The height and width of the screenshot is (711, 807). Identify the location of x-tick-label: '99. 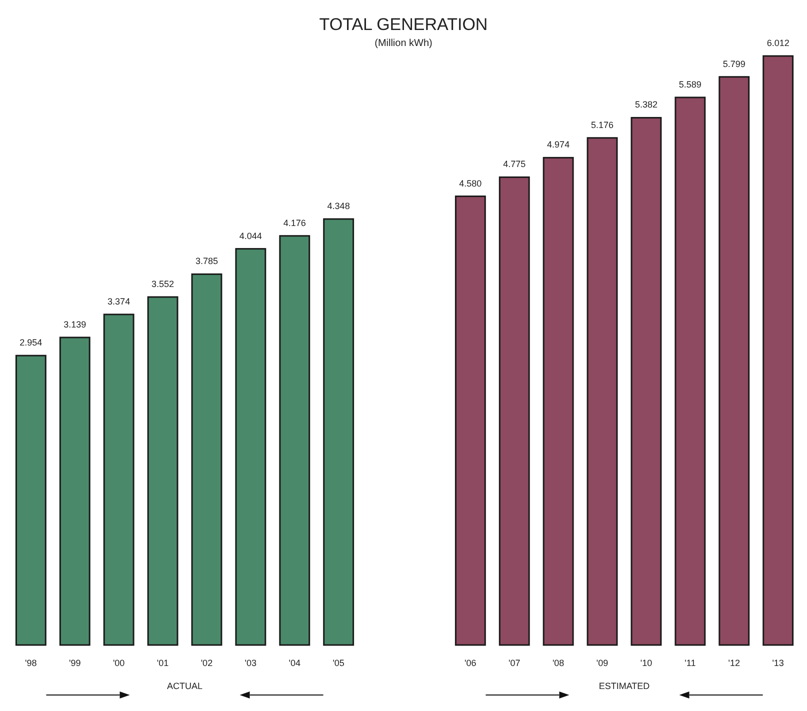
(75, 663).